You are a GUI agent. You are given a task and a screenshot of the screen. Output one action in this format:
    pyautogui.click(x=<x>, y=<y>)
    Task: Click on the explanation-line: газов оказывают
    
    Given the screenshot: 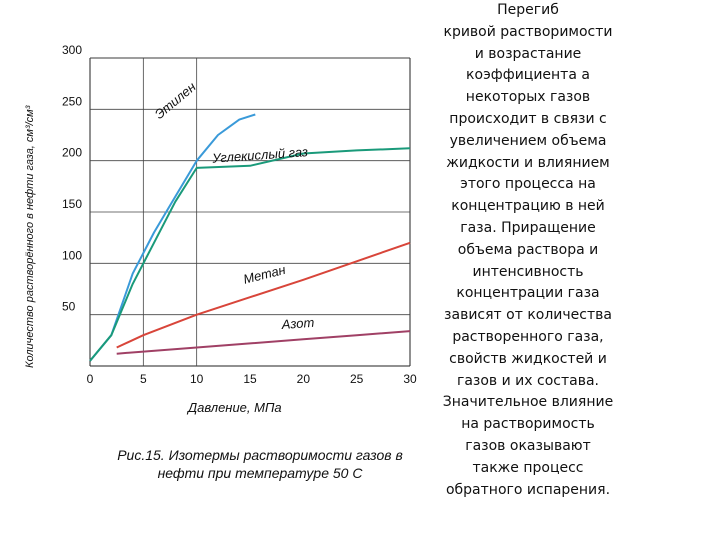 What is the action you would take?
    pyautogui.click(x=528, y=445)
    